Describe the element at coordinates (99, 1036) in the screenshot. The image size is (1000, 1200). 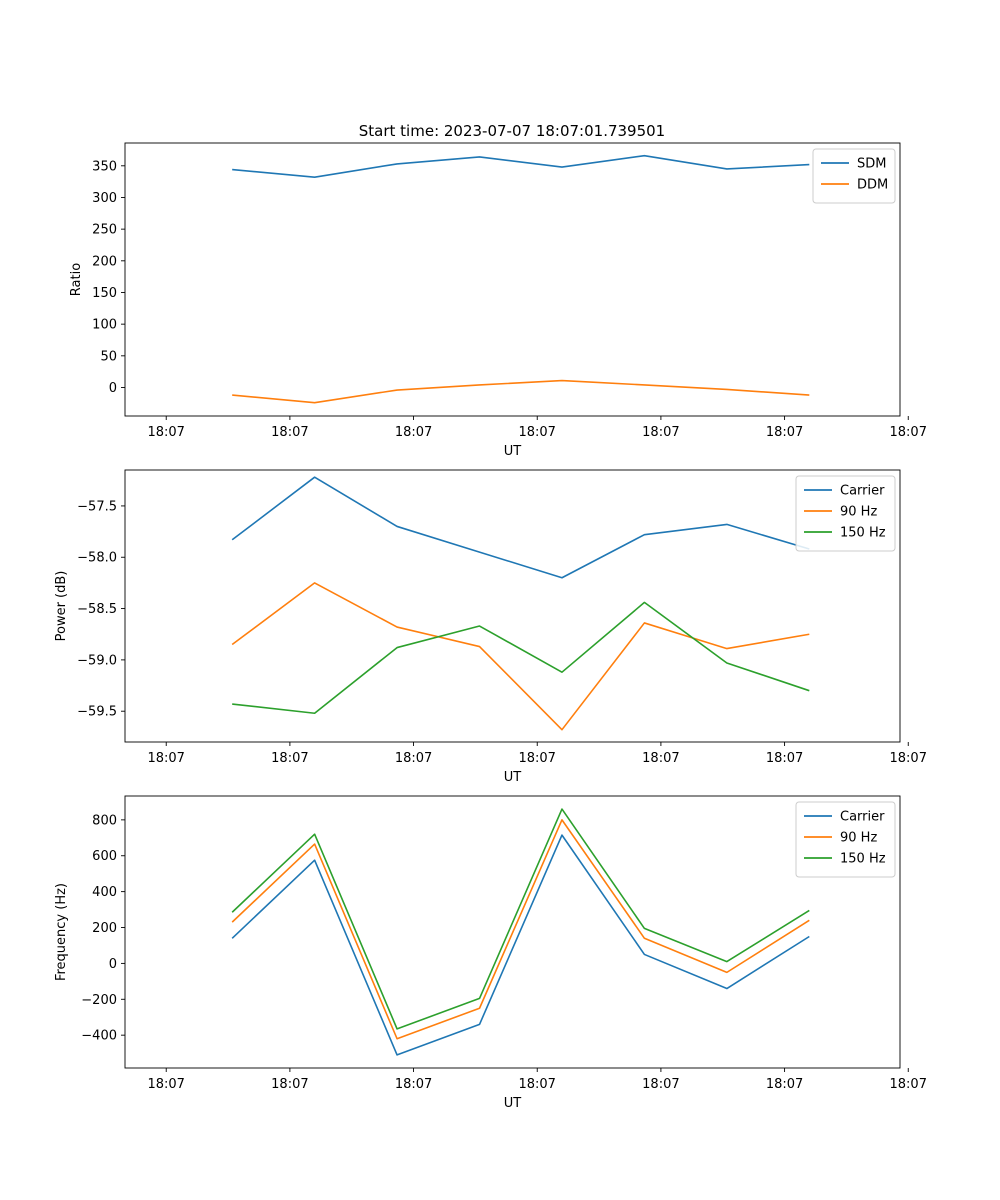
I see `y-tick-label: −400` at that location.